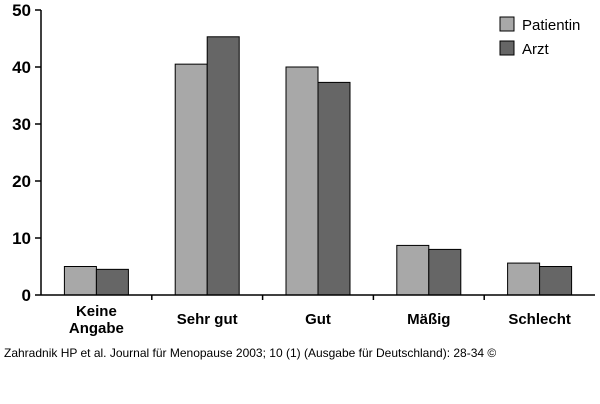 This screenshot has width=600, height=404. I want to click on legend-label-arzt: Arzt, so click(536, 49).